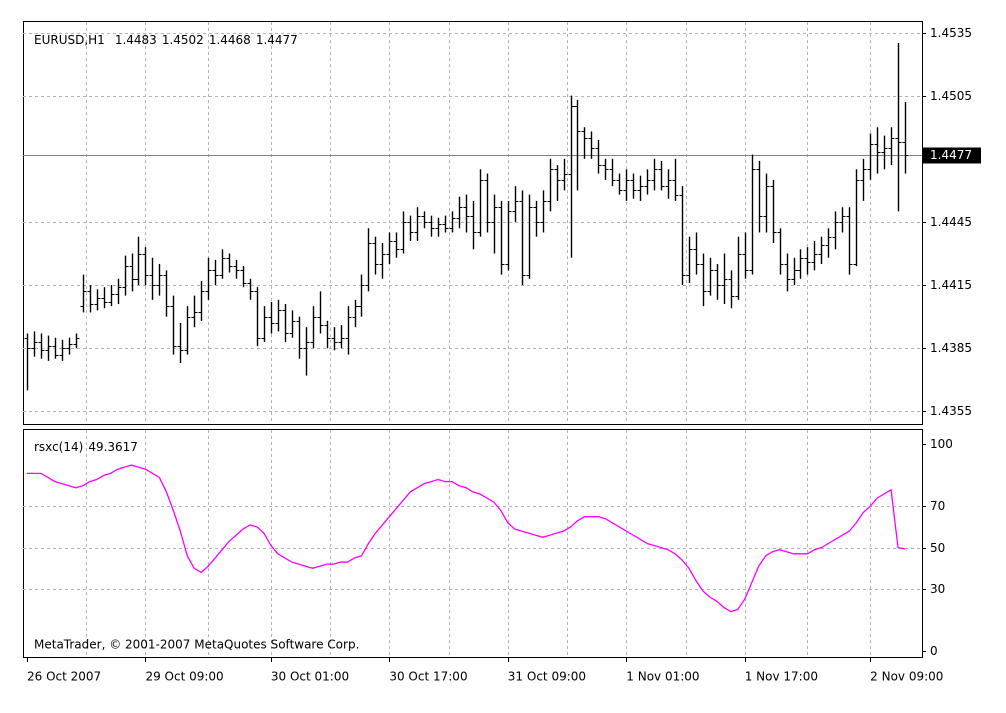  What do you see at coordinates (113, 447) in the screenshot?
I see `indicator-last: 49.3617` at bounding box center [113, 447].